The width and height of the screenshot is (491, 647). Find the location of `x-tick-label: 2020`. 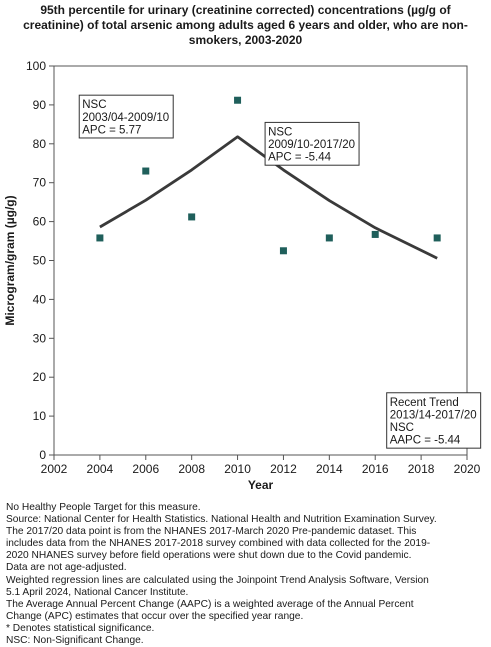

x-tick-label: 2020 is located at coordinates (467, 469).